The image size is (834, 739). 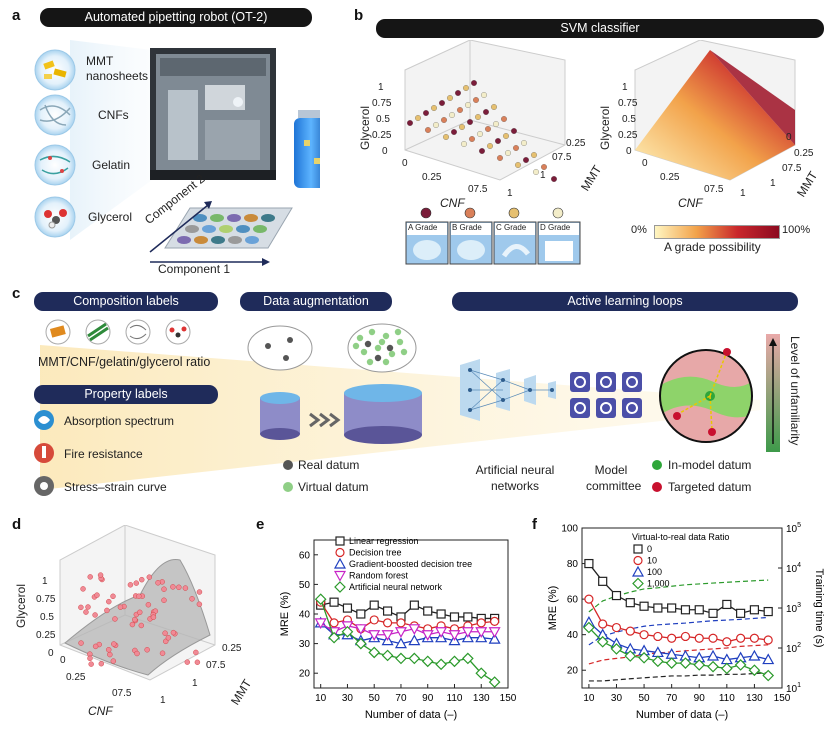 What do you see at coordinates (754, 698) in the screenshot?
I see `x-tick-label: 130` at bounding box center [754, 698].